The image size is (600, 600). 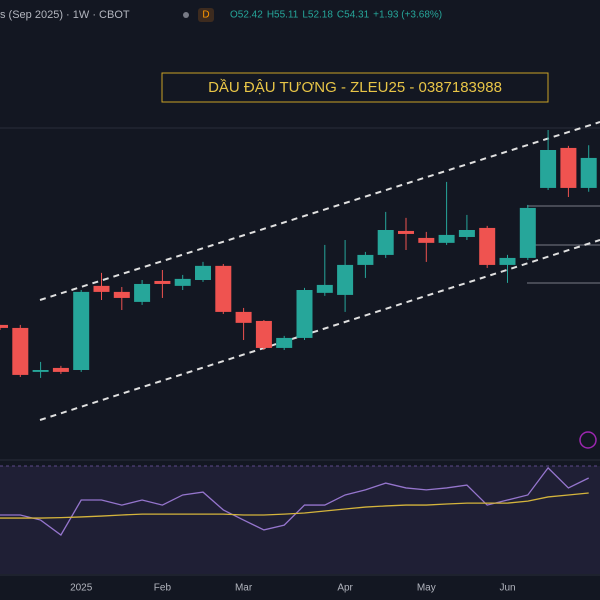 I want to click on x-tick-label: Feb, so click(x=163, y=588).